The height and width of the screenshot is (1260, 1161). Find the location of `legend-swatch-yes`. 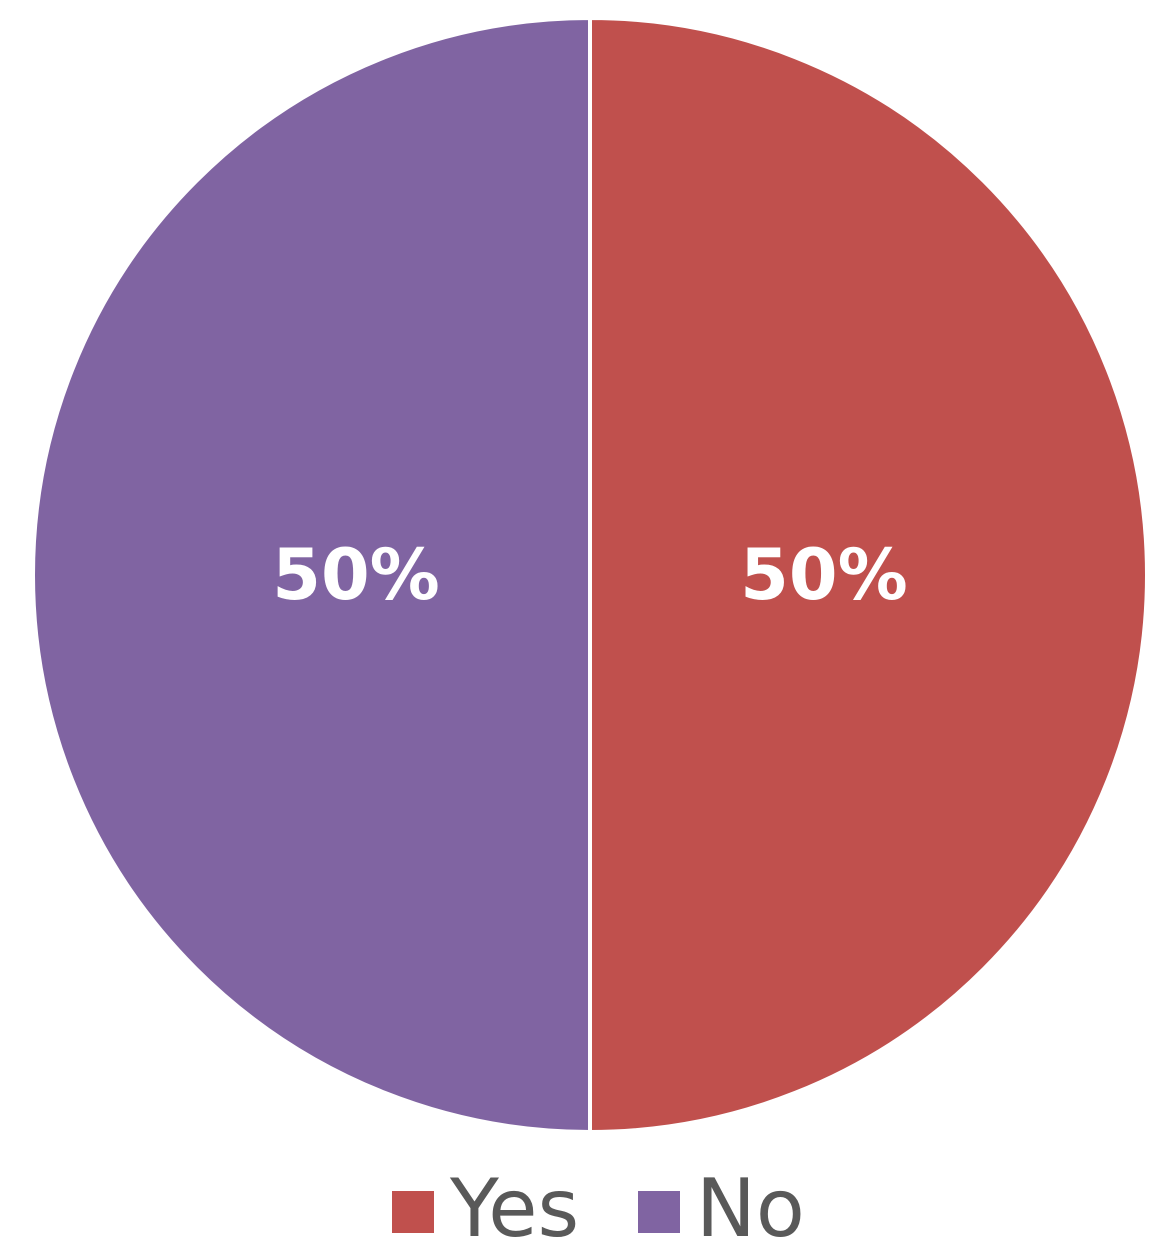

legend-swatch-yes is located at coordinates (413, 1212).